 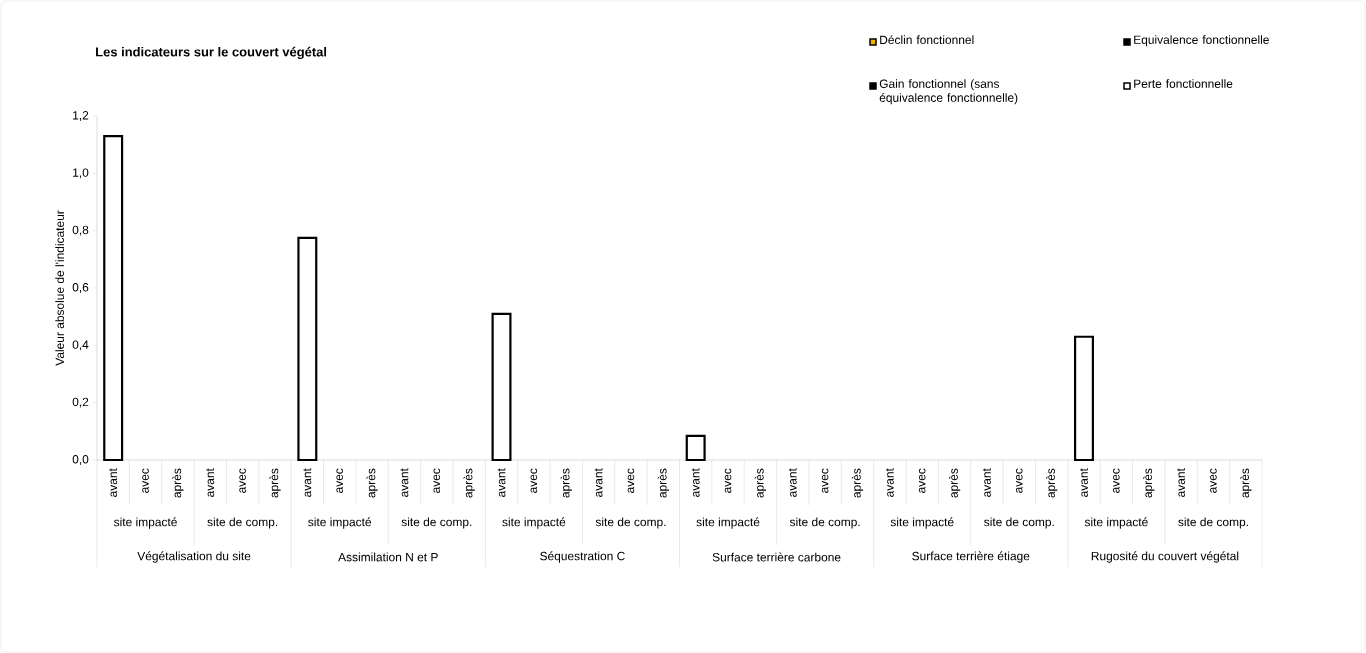 What do you see at coordinates (1183, 83) in the screenshot?
I see `legend-label: Perte fonctionnelle` at bounding box center [1183, 83].